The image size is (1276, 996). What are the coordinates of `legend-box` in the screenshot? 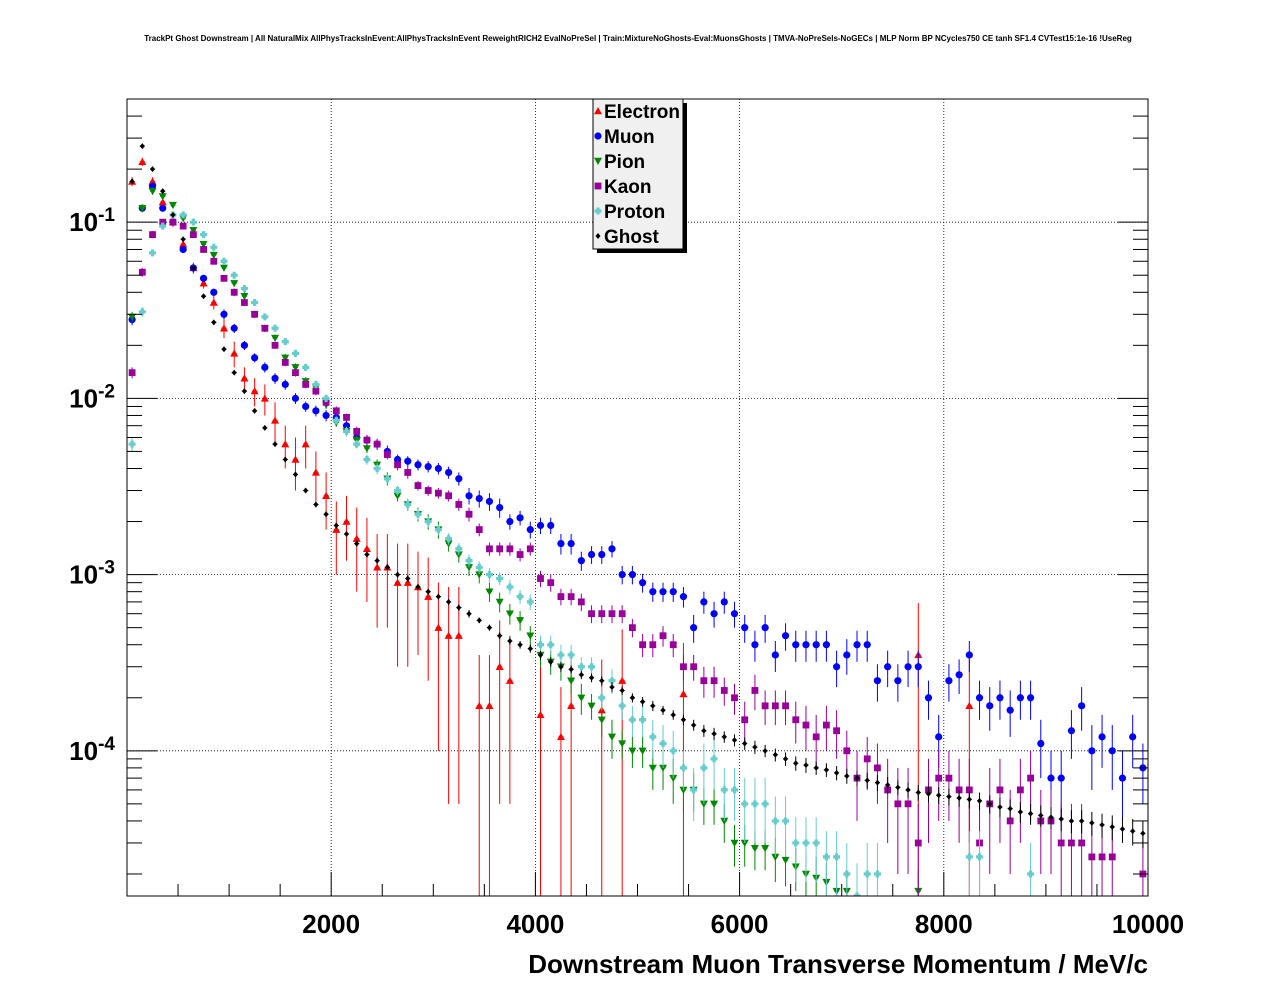 It's located at (638, 174).